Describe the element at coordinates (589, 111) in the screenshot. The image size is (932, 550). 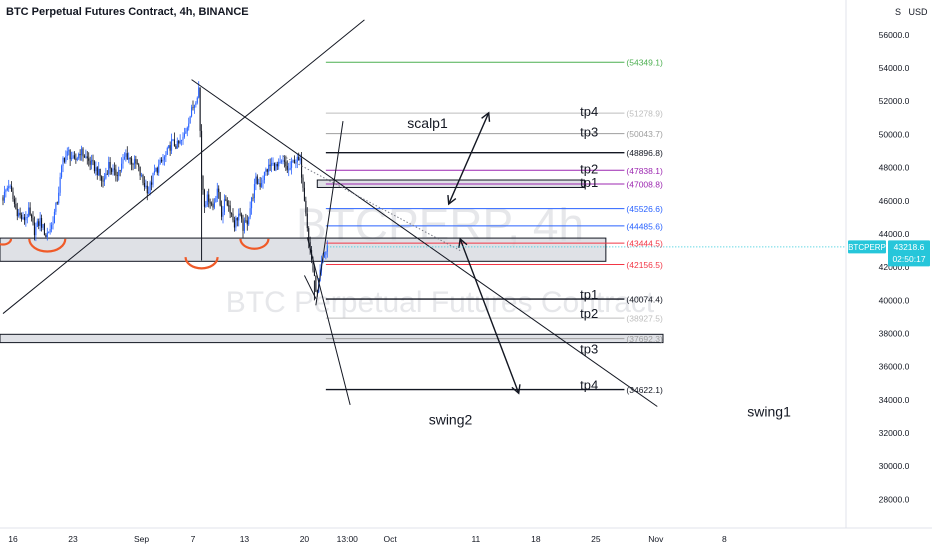
I see `tp-upper-label-0: tp4` at that location.